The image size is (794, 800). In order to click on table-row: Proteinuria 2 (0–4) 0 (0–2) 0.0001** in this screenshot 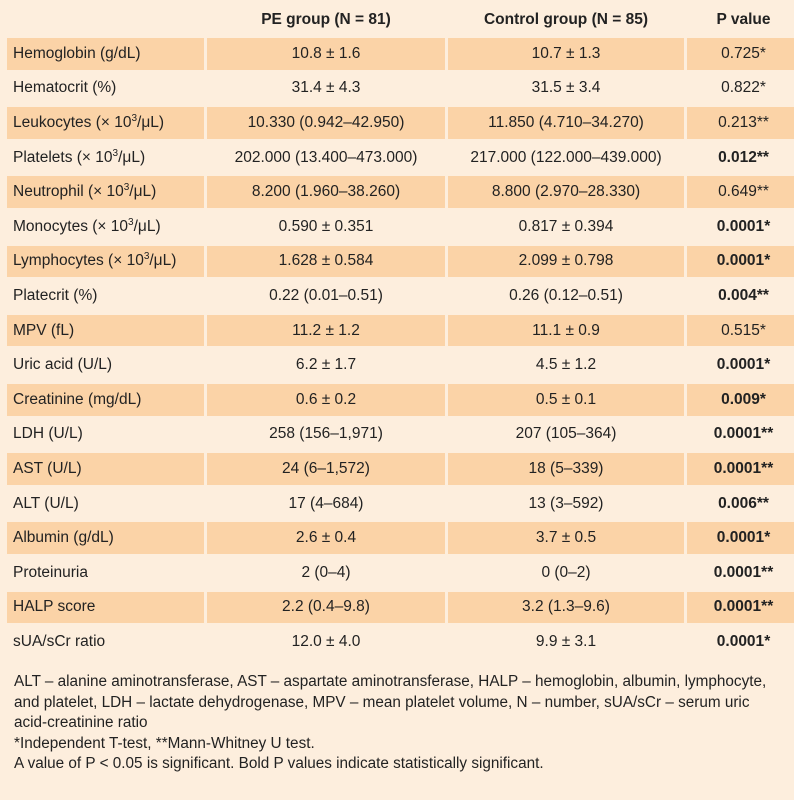, I will do `click(400, 573)`.